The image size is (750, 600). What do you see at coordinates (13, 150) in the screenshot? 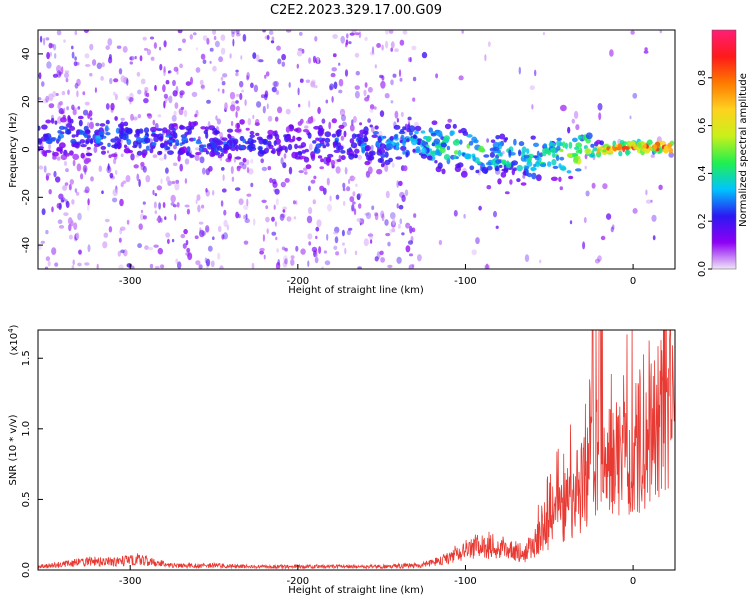
I see `spectrogram-y-label: Frequency (Hz)` at bounding box center [13, 150].